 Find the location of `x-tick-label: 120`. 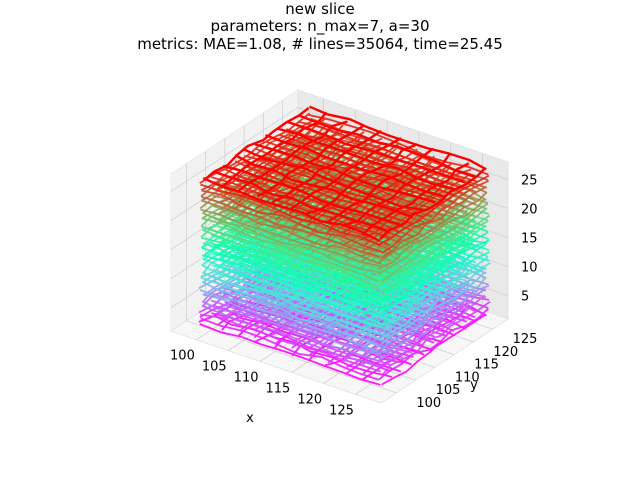

x-tick-label: 120 is located at coordinates (309, 399).